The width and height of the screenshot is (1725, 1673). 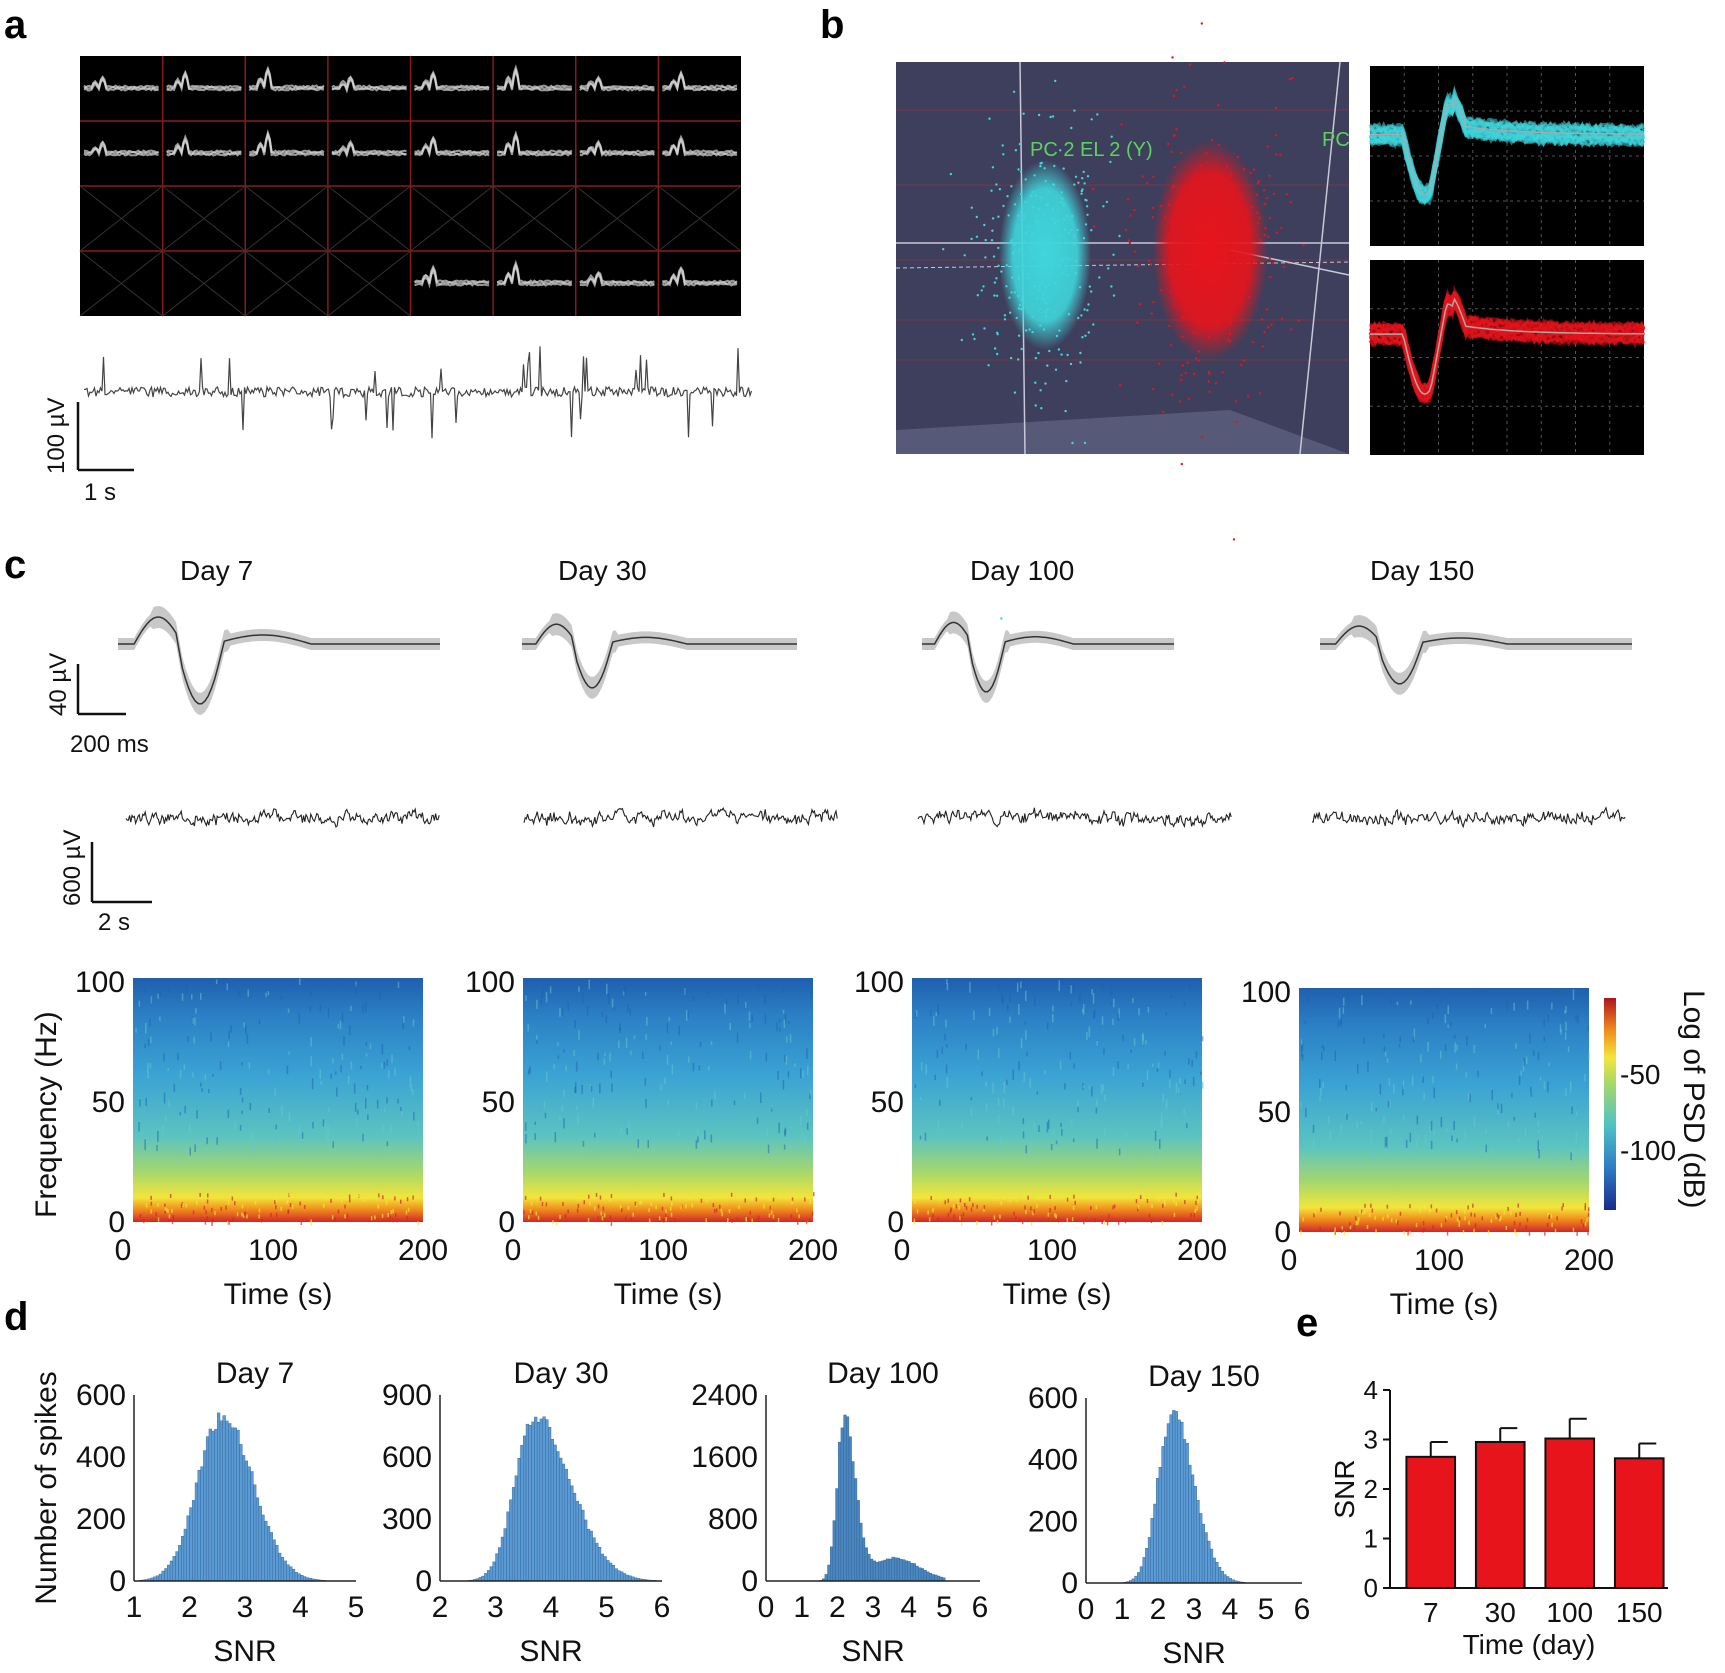 What do you see at coordinates (1336, 140) in the screenshot?
I see `panel-b-axis-label-2: PC` at bounding box center [1336, 140].